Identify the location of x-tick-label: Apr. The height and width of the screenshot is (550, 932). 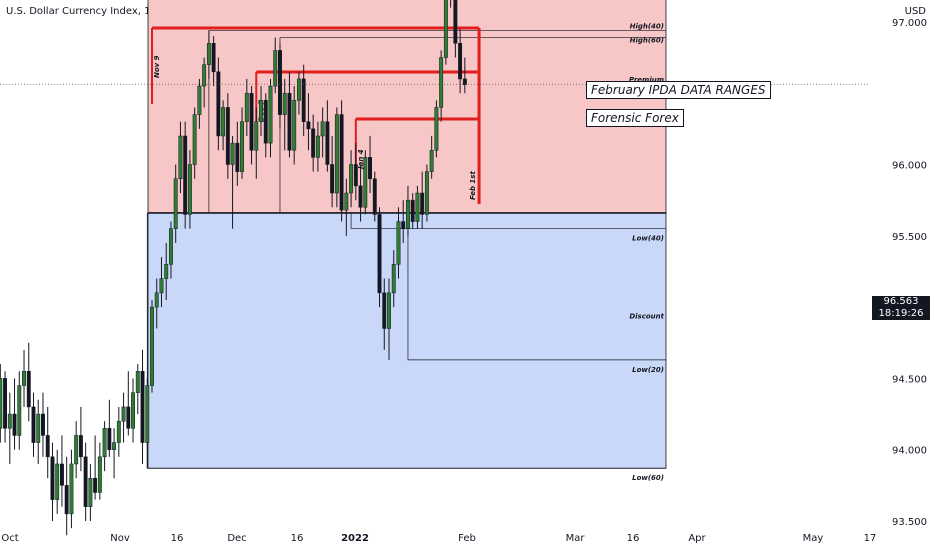
(697, 538).